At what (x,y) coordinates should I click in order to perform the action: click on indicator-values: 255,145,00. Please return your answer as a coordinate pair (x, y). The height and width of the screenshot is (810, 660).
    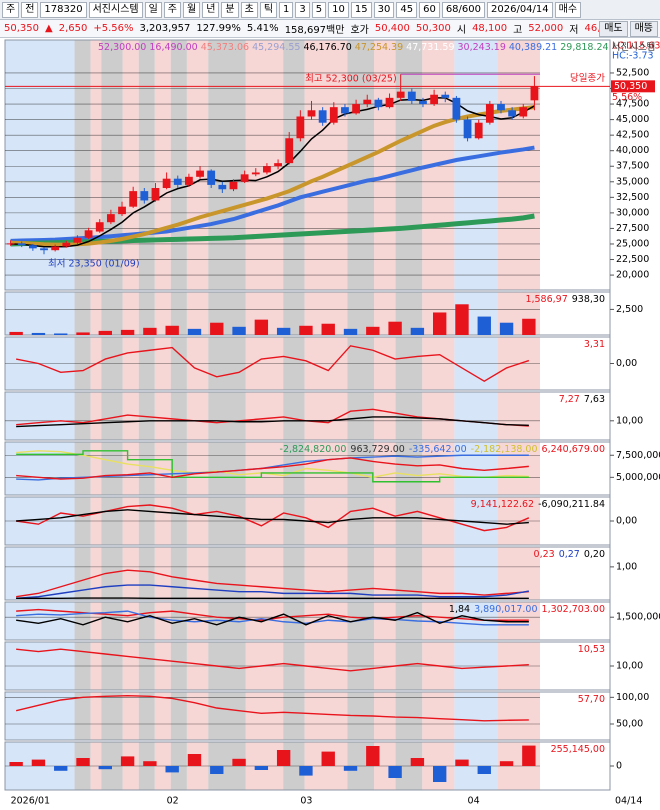
    Looking at the image, I should click on (578, 749).